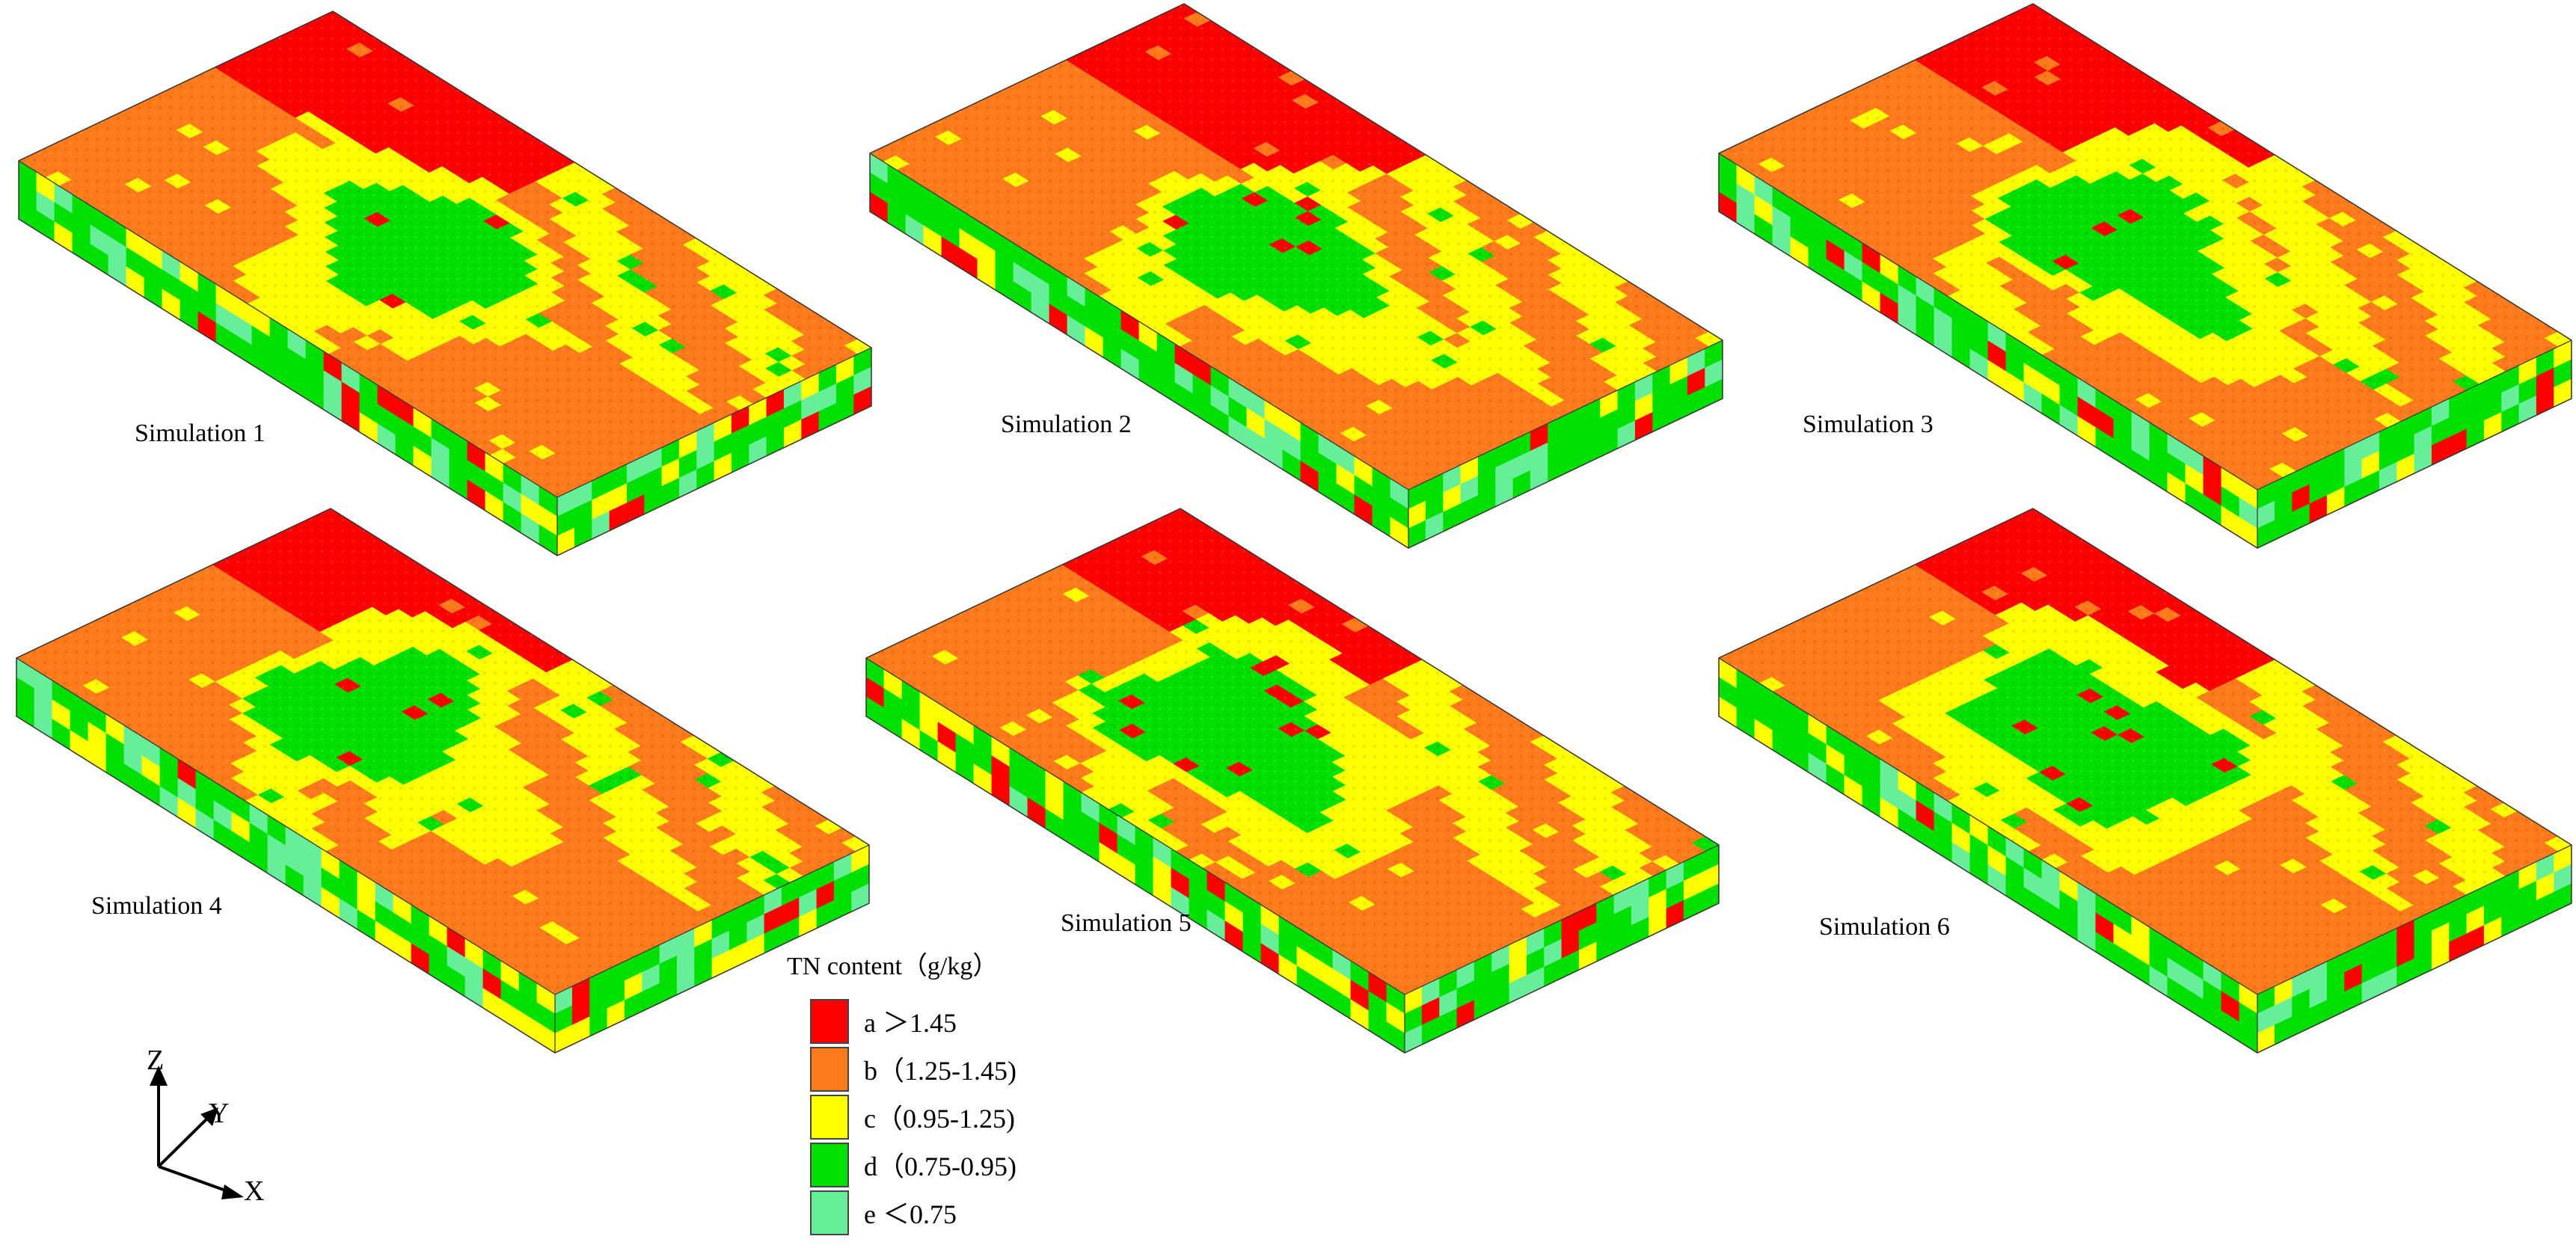 This screenshot has width=2576, height=1248. I want to click on axis-triad, so click(197, 1132).